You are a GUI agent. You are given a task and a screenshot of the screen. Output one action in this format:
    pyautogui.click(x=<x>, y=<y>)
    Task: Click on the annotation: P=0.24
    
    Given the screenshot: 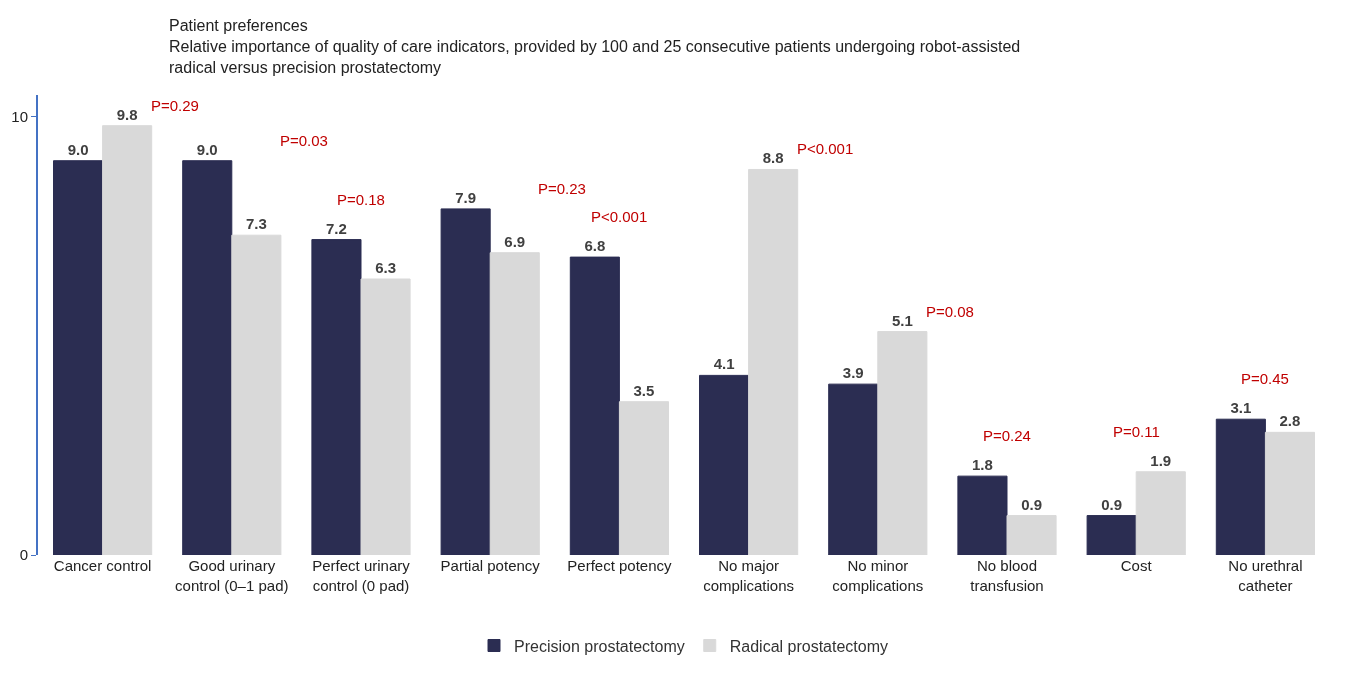 What is the action you would take?
    pyautogui.click(x=1007, y=435)
    